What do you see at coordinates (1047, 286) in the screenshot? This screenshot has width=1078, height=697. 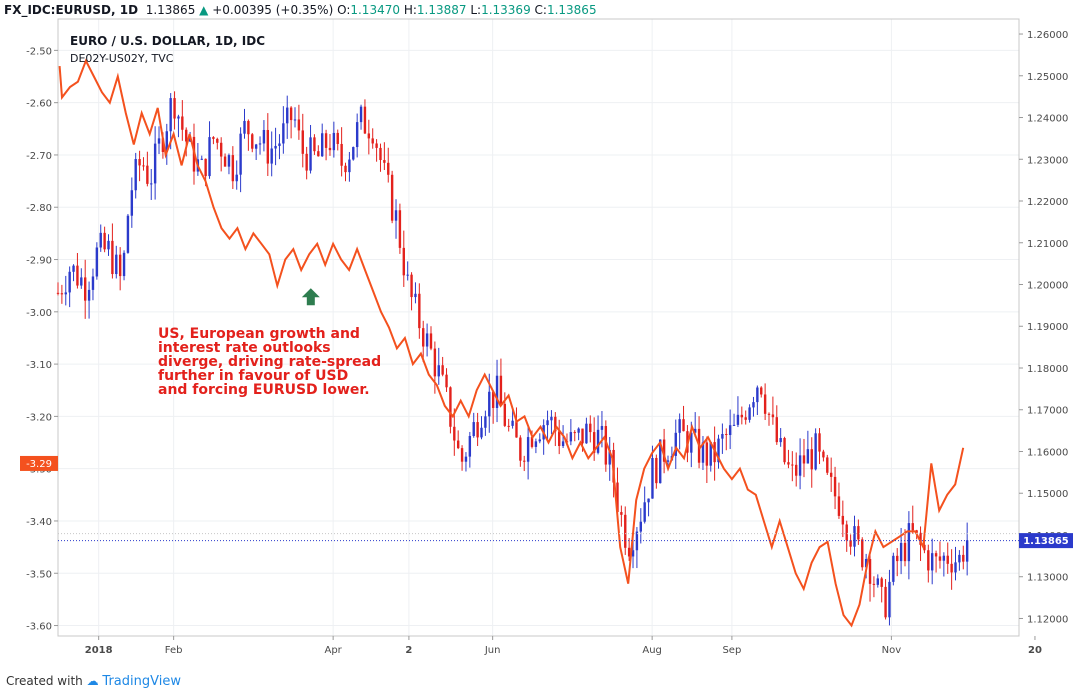 I see `right-tick-label: 1.20000` at bounding box center [1047, 286].